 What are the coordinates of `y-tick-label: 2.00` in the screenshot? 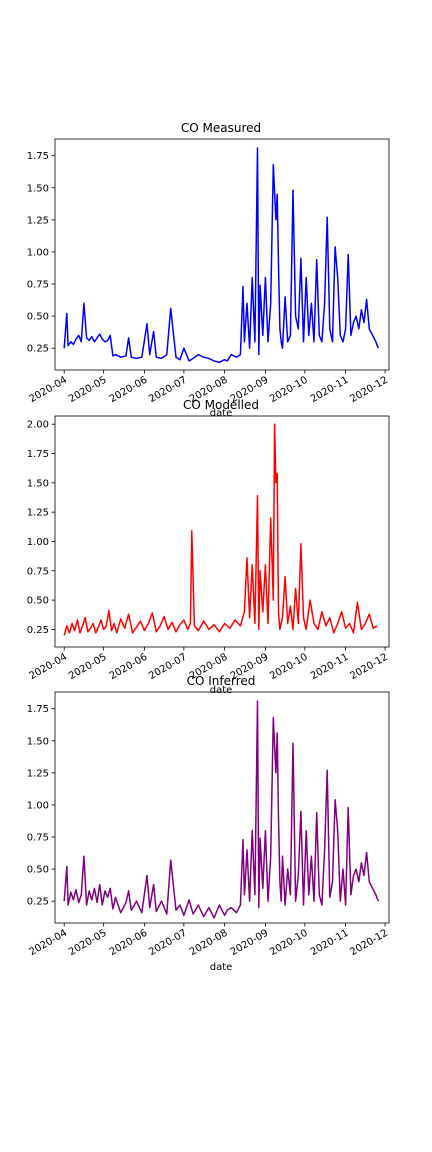 It's located at (38, 425).